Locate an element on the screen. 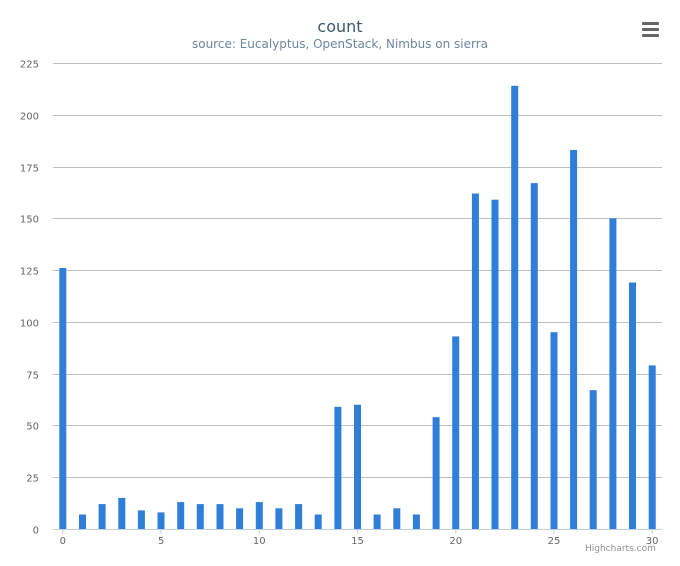 The width and height of the screenshot is (680, 566). y-tick-label: 50 is located at coordinates (32, 427).